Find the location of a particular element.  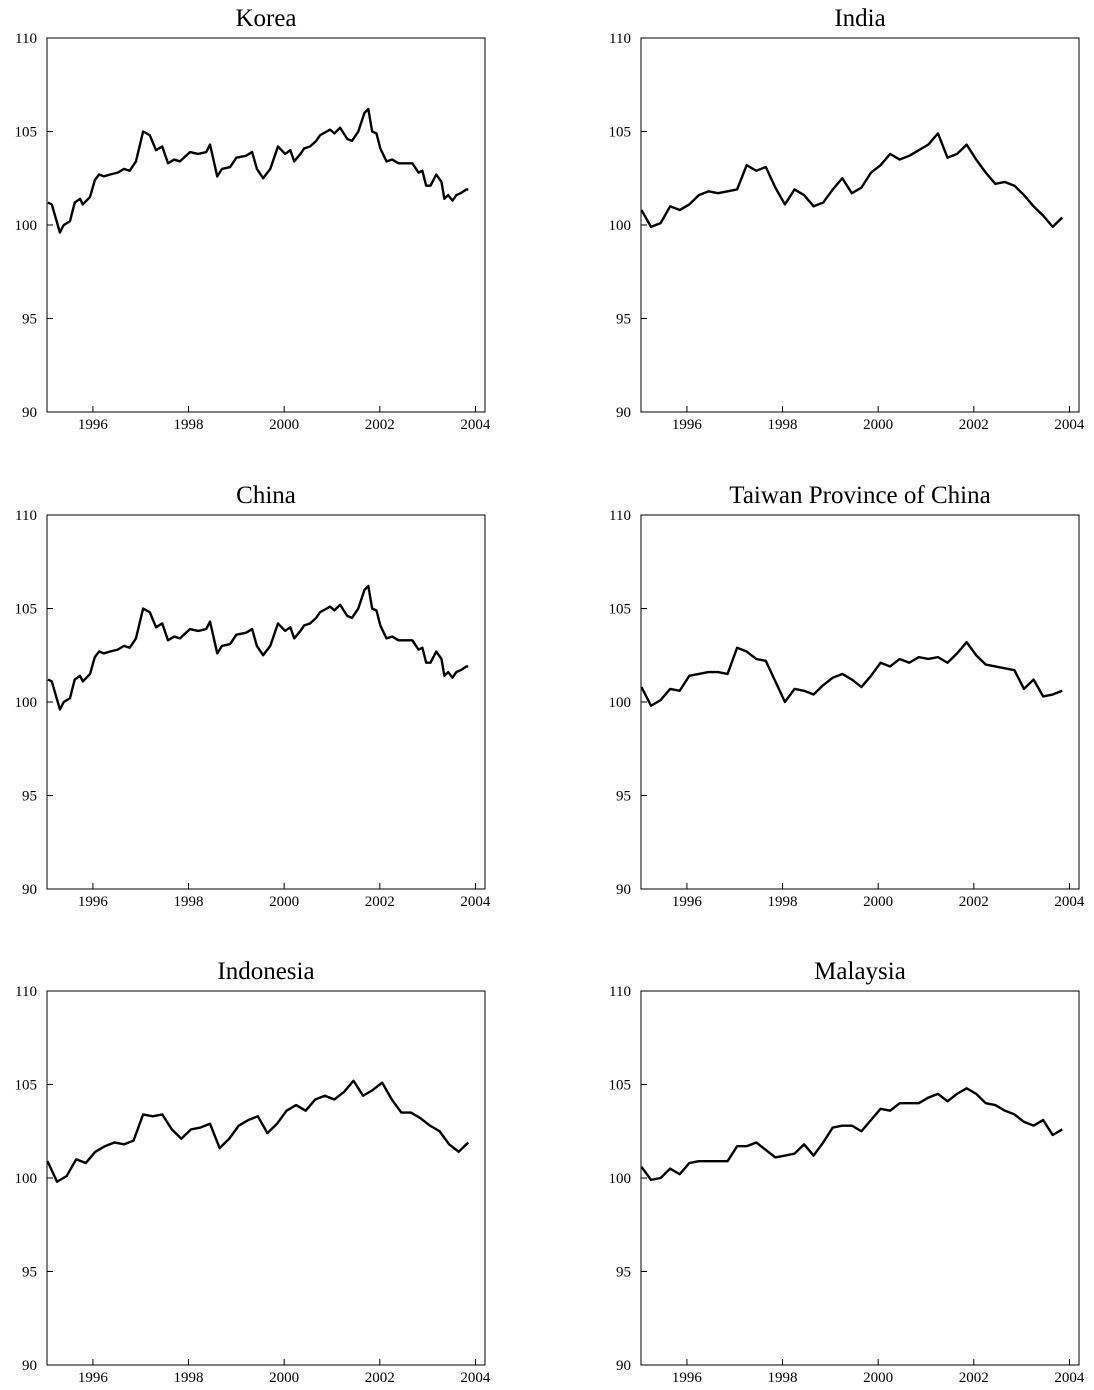

chart-title: India is located at coordinates (859, 18).